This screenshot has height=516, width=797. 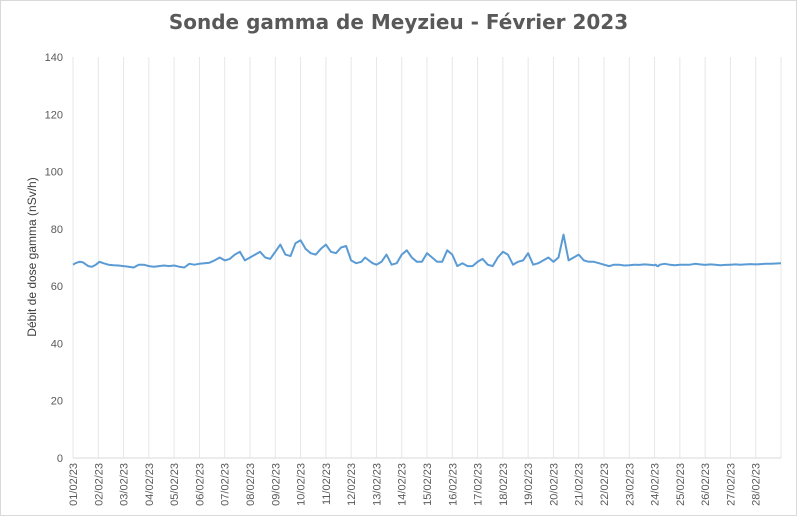 What do you see at coordinates (681, 484) in the screenshot?
I see `x-tick-label: 25/02/23` at bounding box center [681, 484].